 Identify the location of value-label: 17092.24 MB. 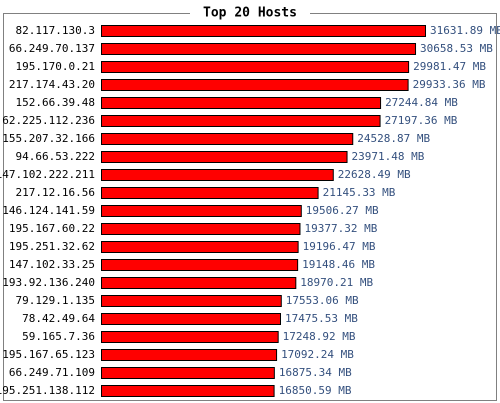
(317, 354).